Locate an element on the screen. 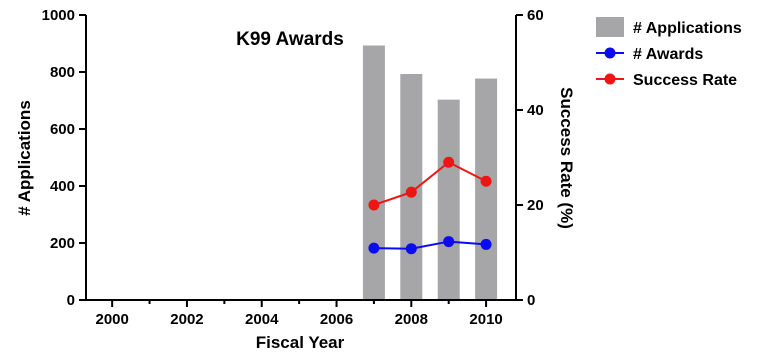  point-success-rate-2008 is located at coordinates (411, 192).